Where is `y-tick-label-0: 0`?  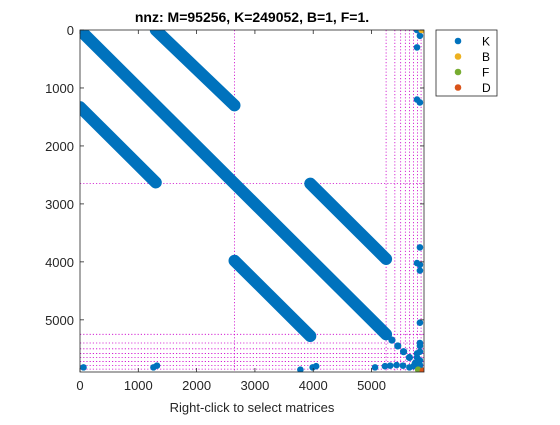 y-tick-label-0: 0 is located at coordinates (70, 30).